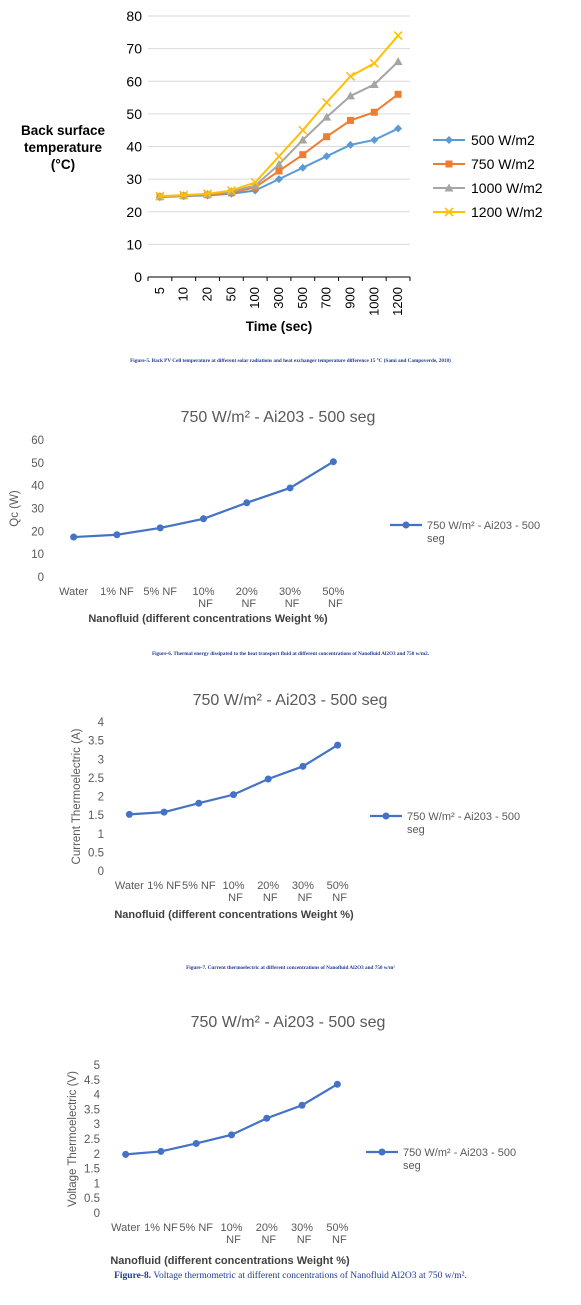  I want to click on y-tick-label-3: 30, so click(37, 510).